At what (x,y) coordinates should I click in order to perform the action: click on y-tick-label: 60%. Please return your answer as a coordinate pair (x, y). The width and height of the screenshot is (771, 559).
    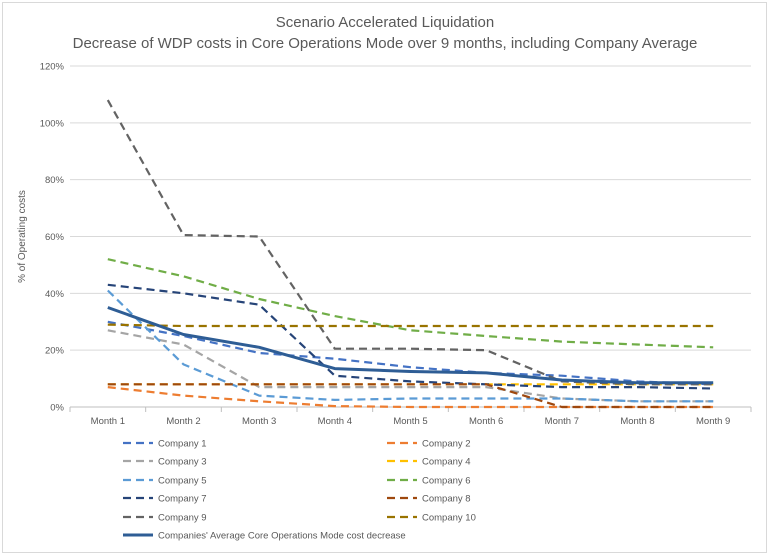
    Looking at the image, I should click on (55, 237).